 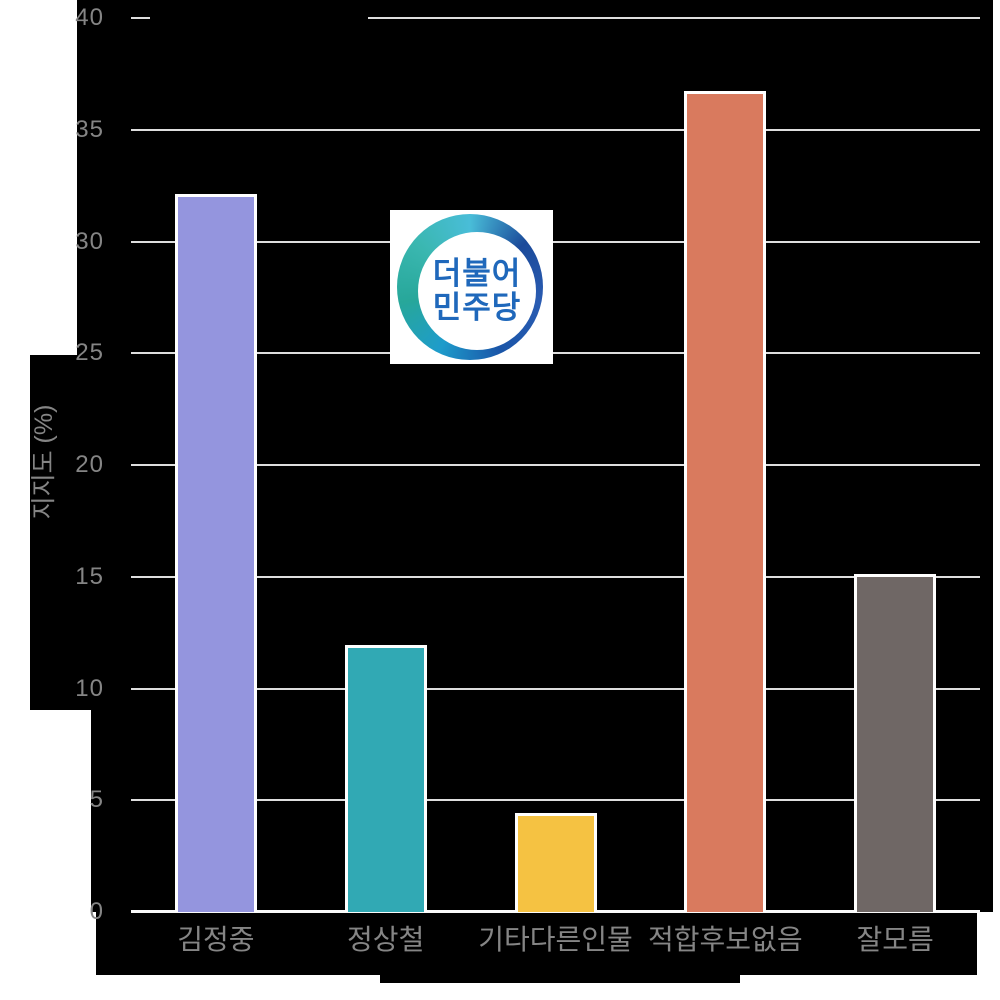 What do you see at coordinates (555, 862) in the screenshot?
I see `bar-기타다른인물` at bounding box center [555, 862].